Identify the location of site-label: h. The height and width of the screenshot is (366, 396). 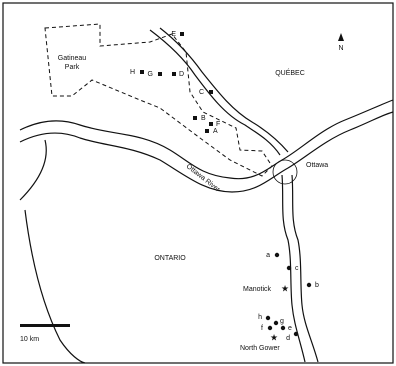
(260, 317).